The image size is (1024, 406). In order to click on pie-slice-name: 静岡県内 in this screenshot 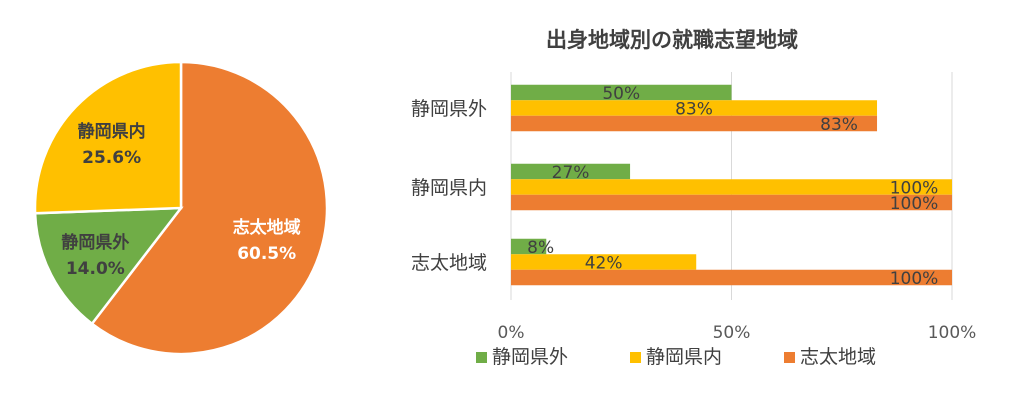, I will do `click(112, 131)`.